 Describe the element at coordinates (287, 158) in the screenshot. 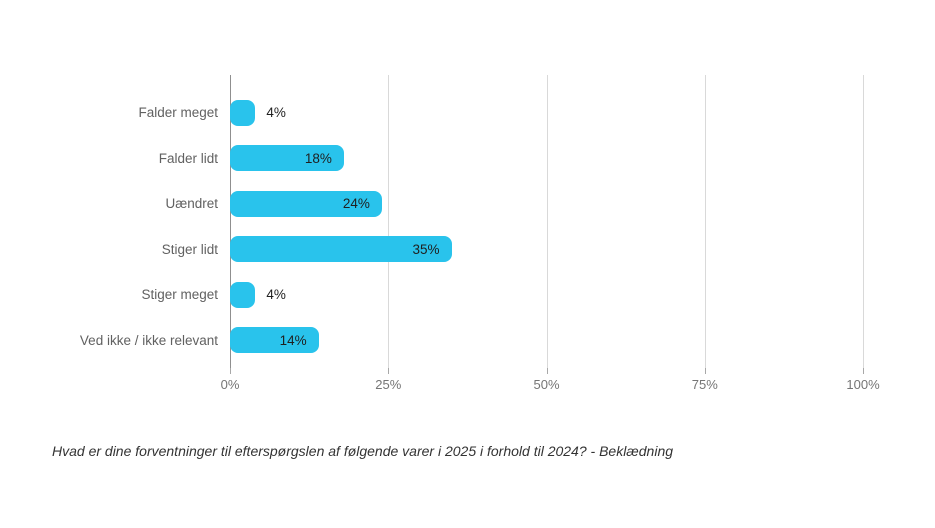

I see `bar: 18%` at that location.